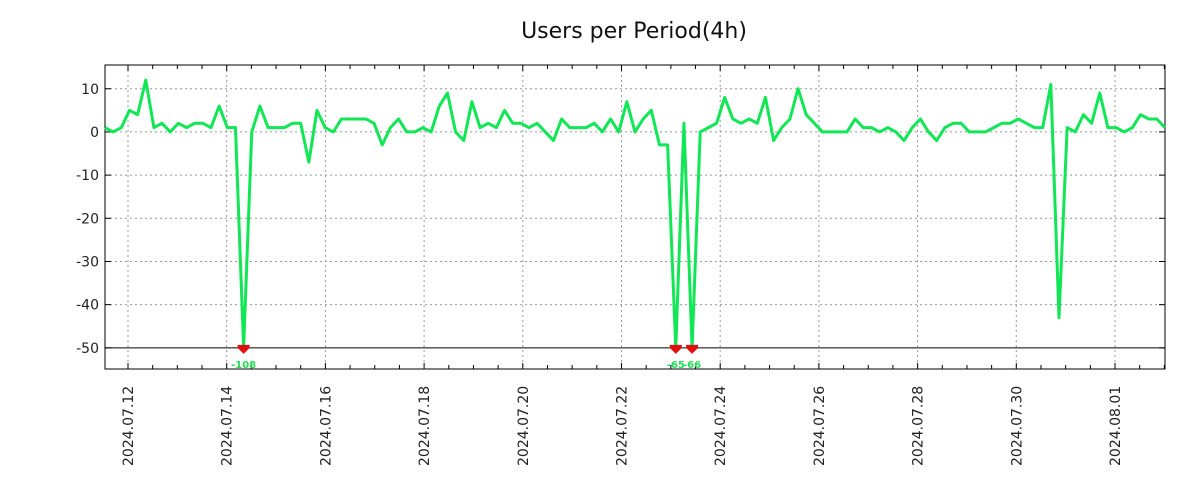 The image size is (1200, 500). I want to click on clipped-value-label: -66, so click(692, 365).